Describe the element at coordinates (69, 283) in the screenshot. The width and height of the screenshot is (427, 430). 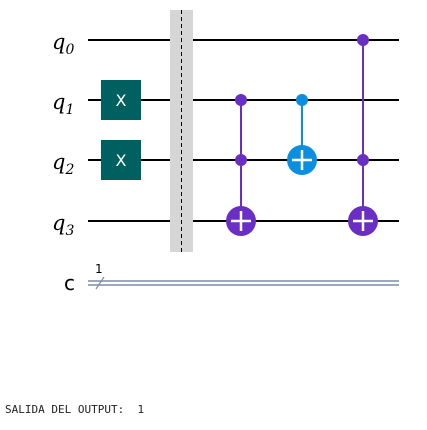
I see `classical-register-label: c` at that location.